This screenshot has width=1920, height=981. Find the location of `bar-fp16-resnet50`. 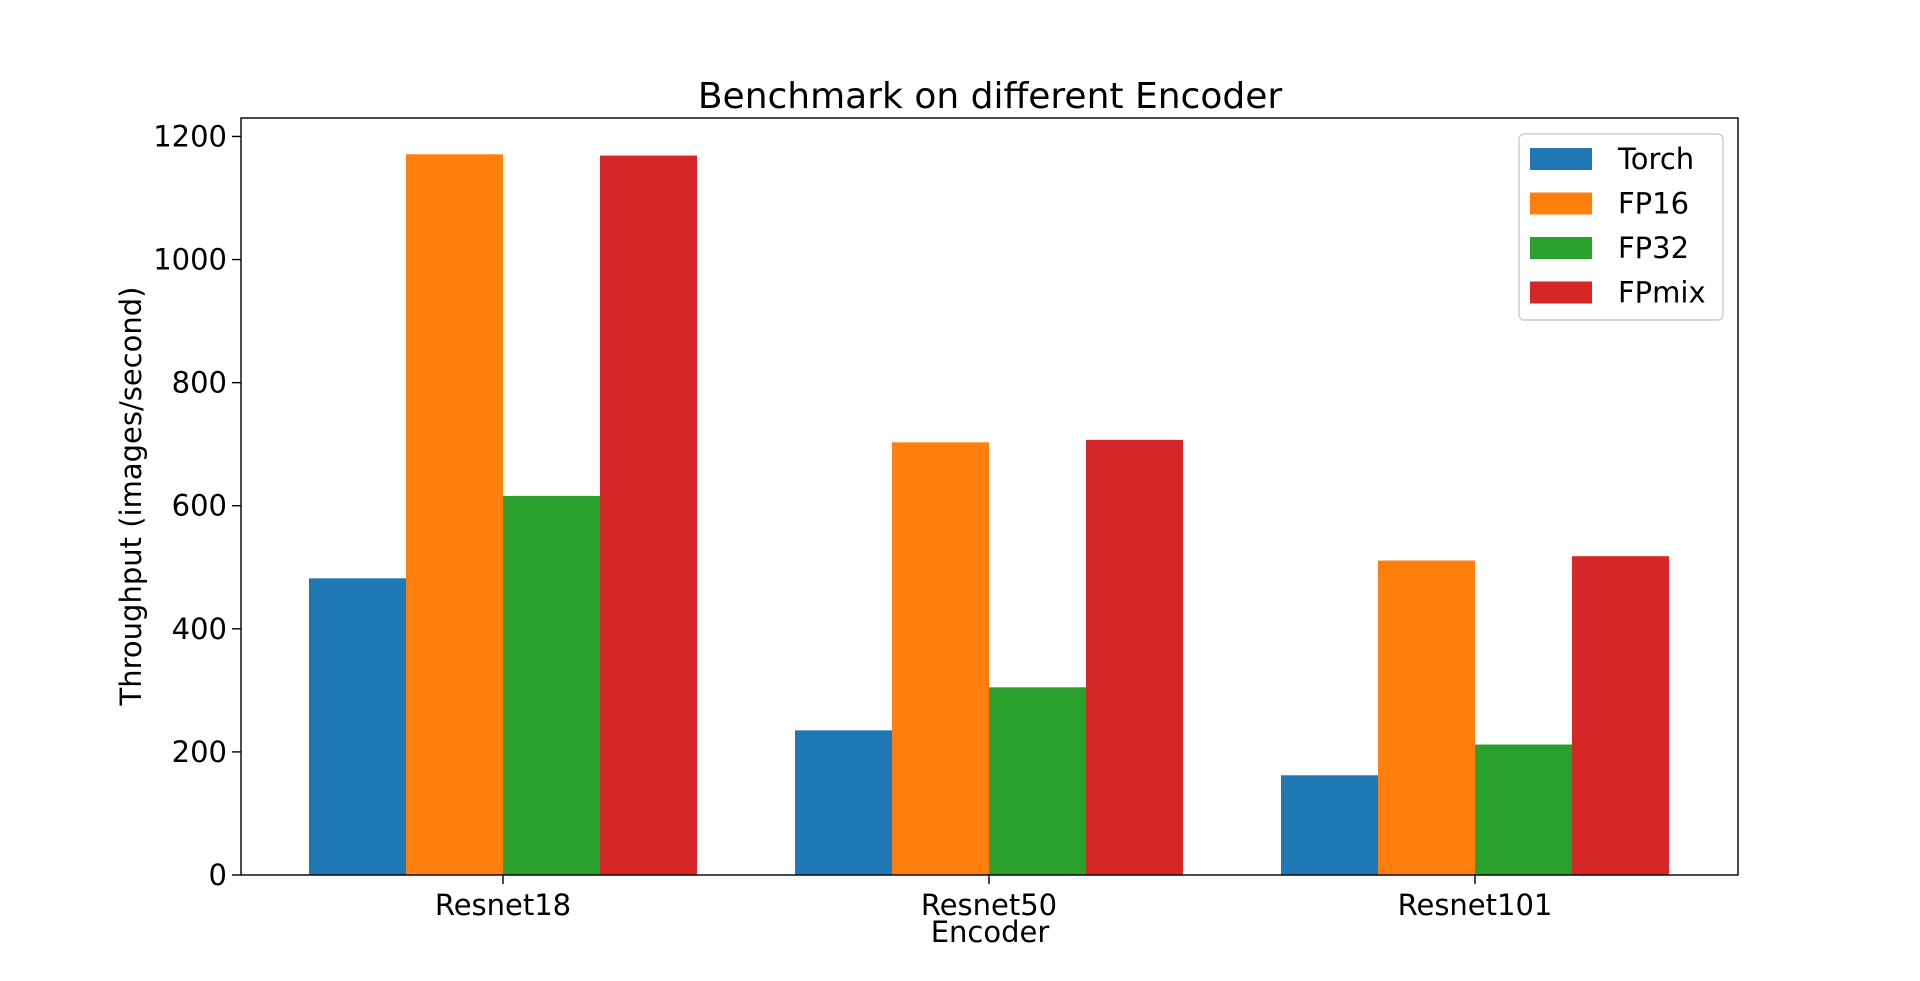

bar-fp16-resnet50 is located at coordinates (940, 658).